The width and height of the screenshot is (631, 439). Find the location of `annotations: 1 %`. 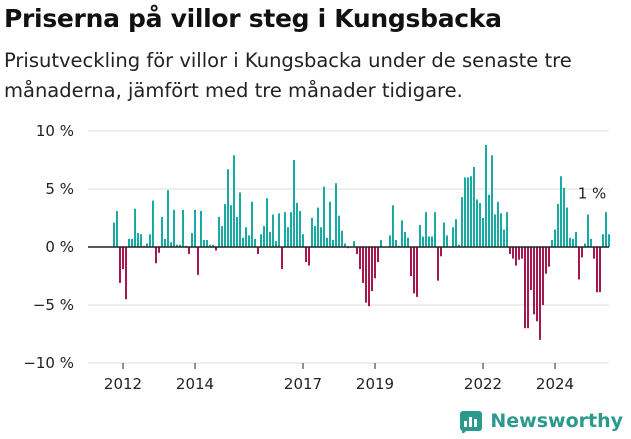

annotations: 1 % is located at coordinates (592, 194).